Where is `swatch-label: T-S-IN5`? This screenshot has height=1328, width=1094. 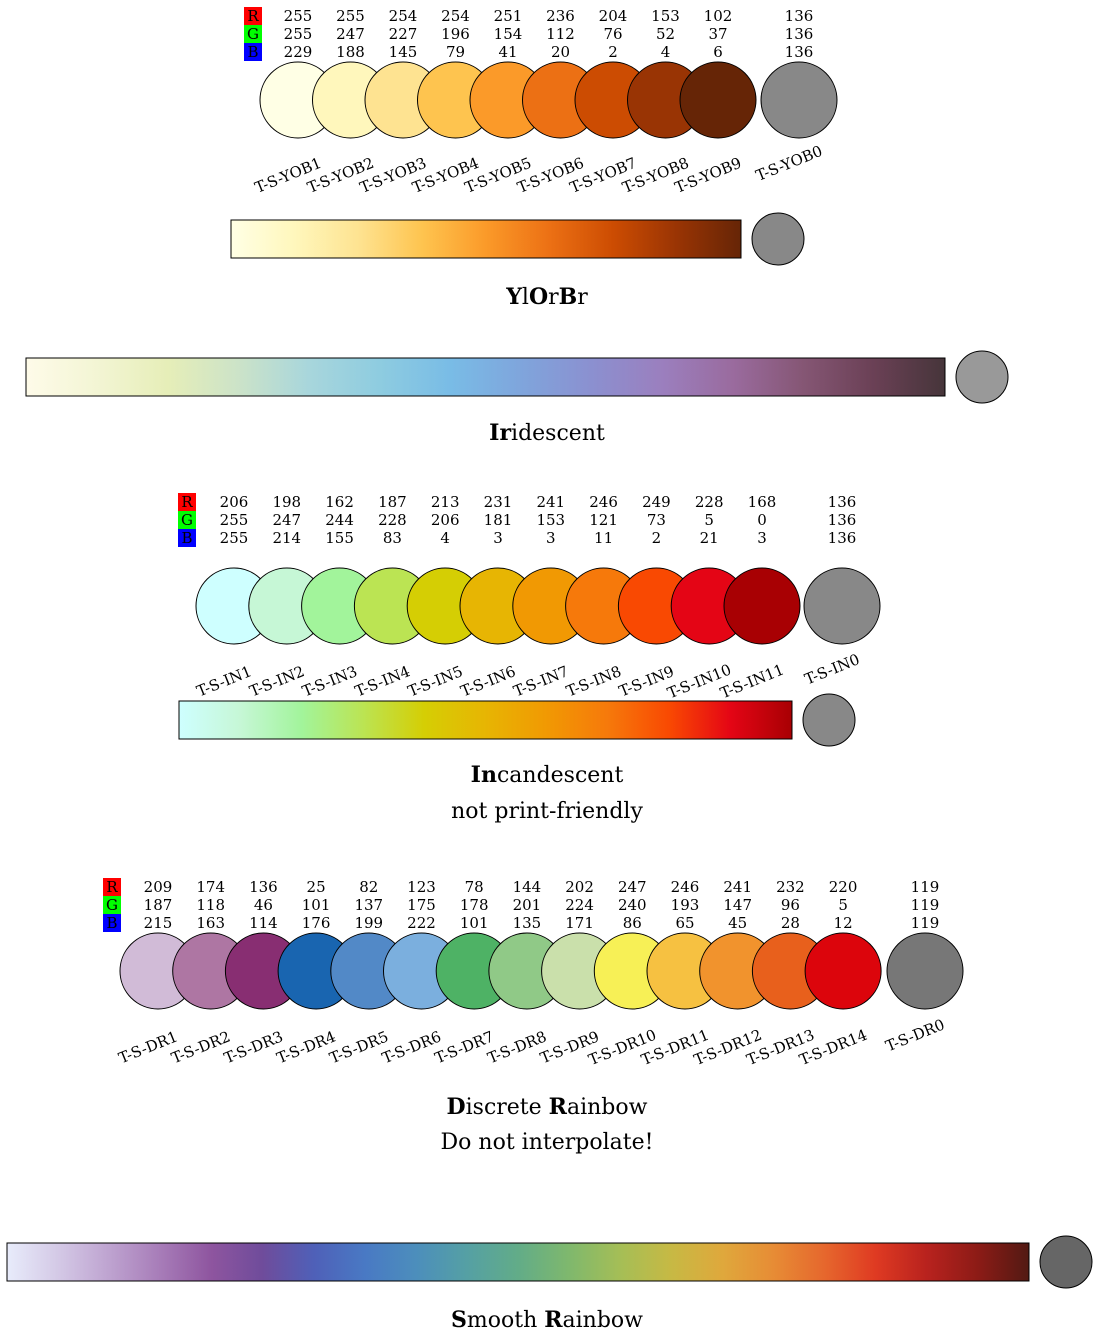 swatch-label: T-S-IN5 is located at coordinates (435, 681).